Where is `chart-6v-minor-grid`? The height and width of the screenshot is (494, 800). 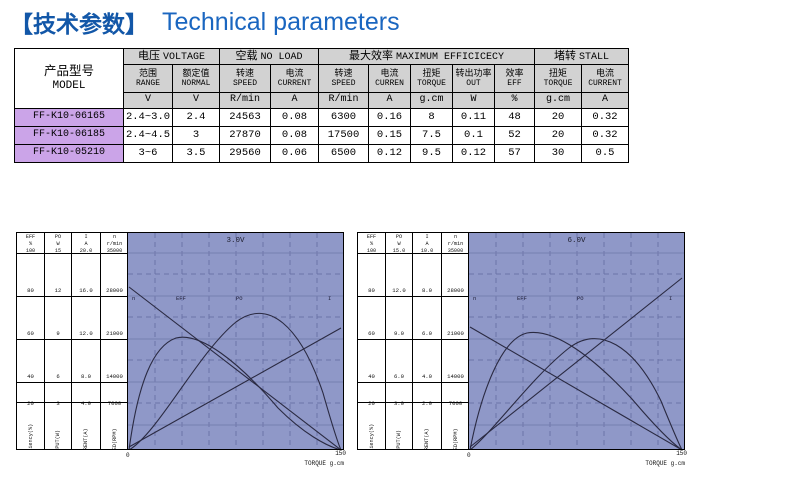 chart-6v-minor-grid is located at coordinates (576, 339).